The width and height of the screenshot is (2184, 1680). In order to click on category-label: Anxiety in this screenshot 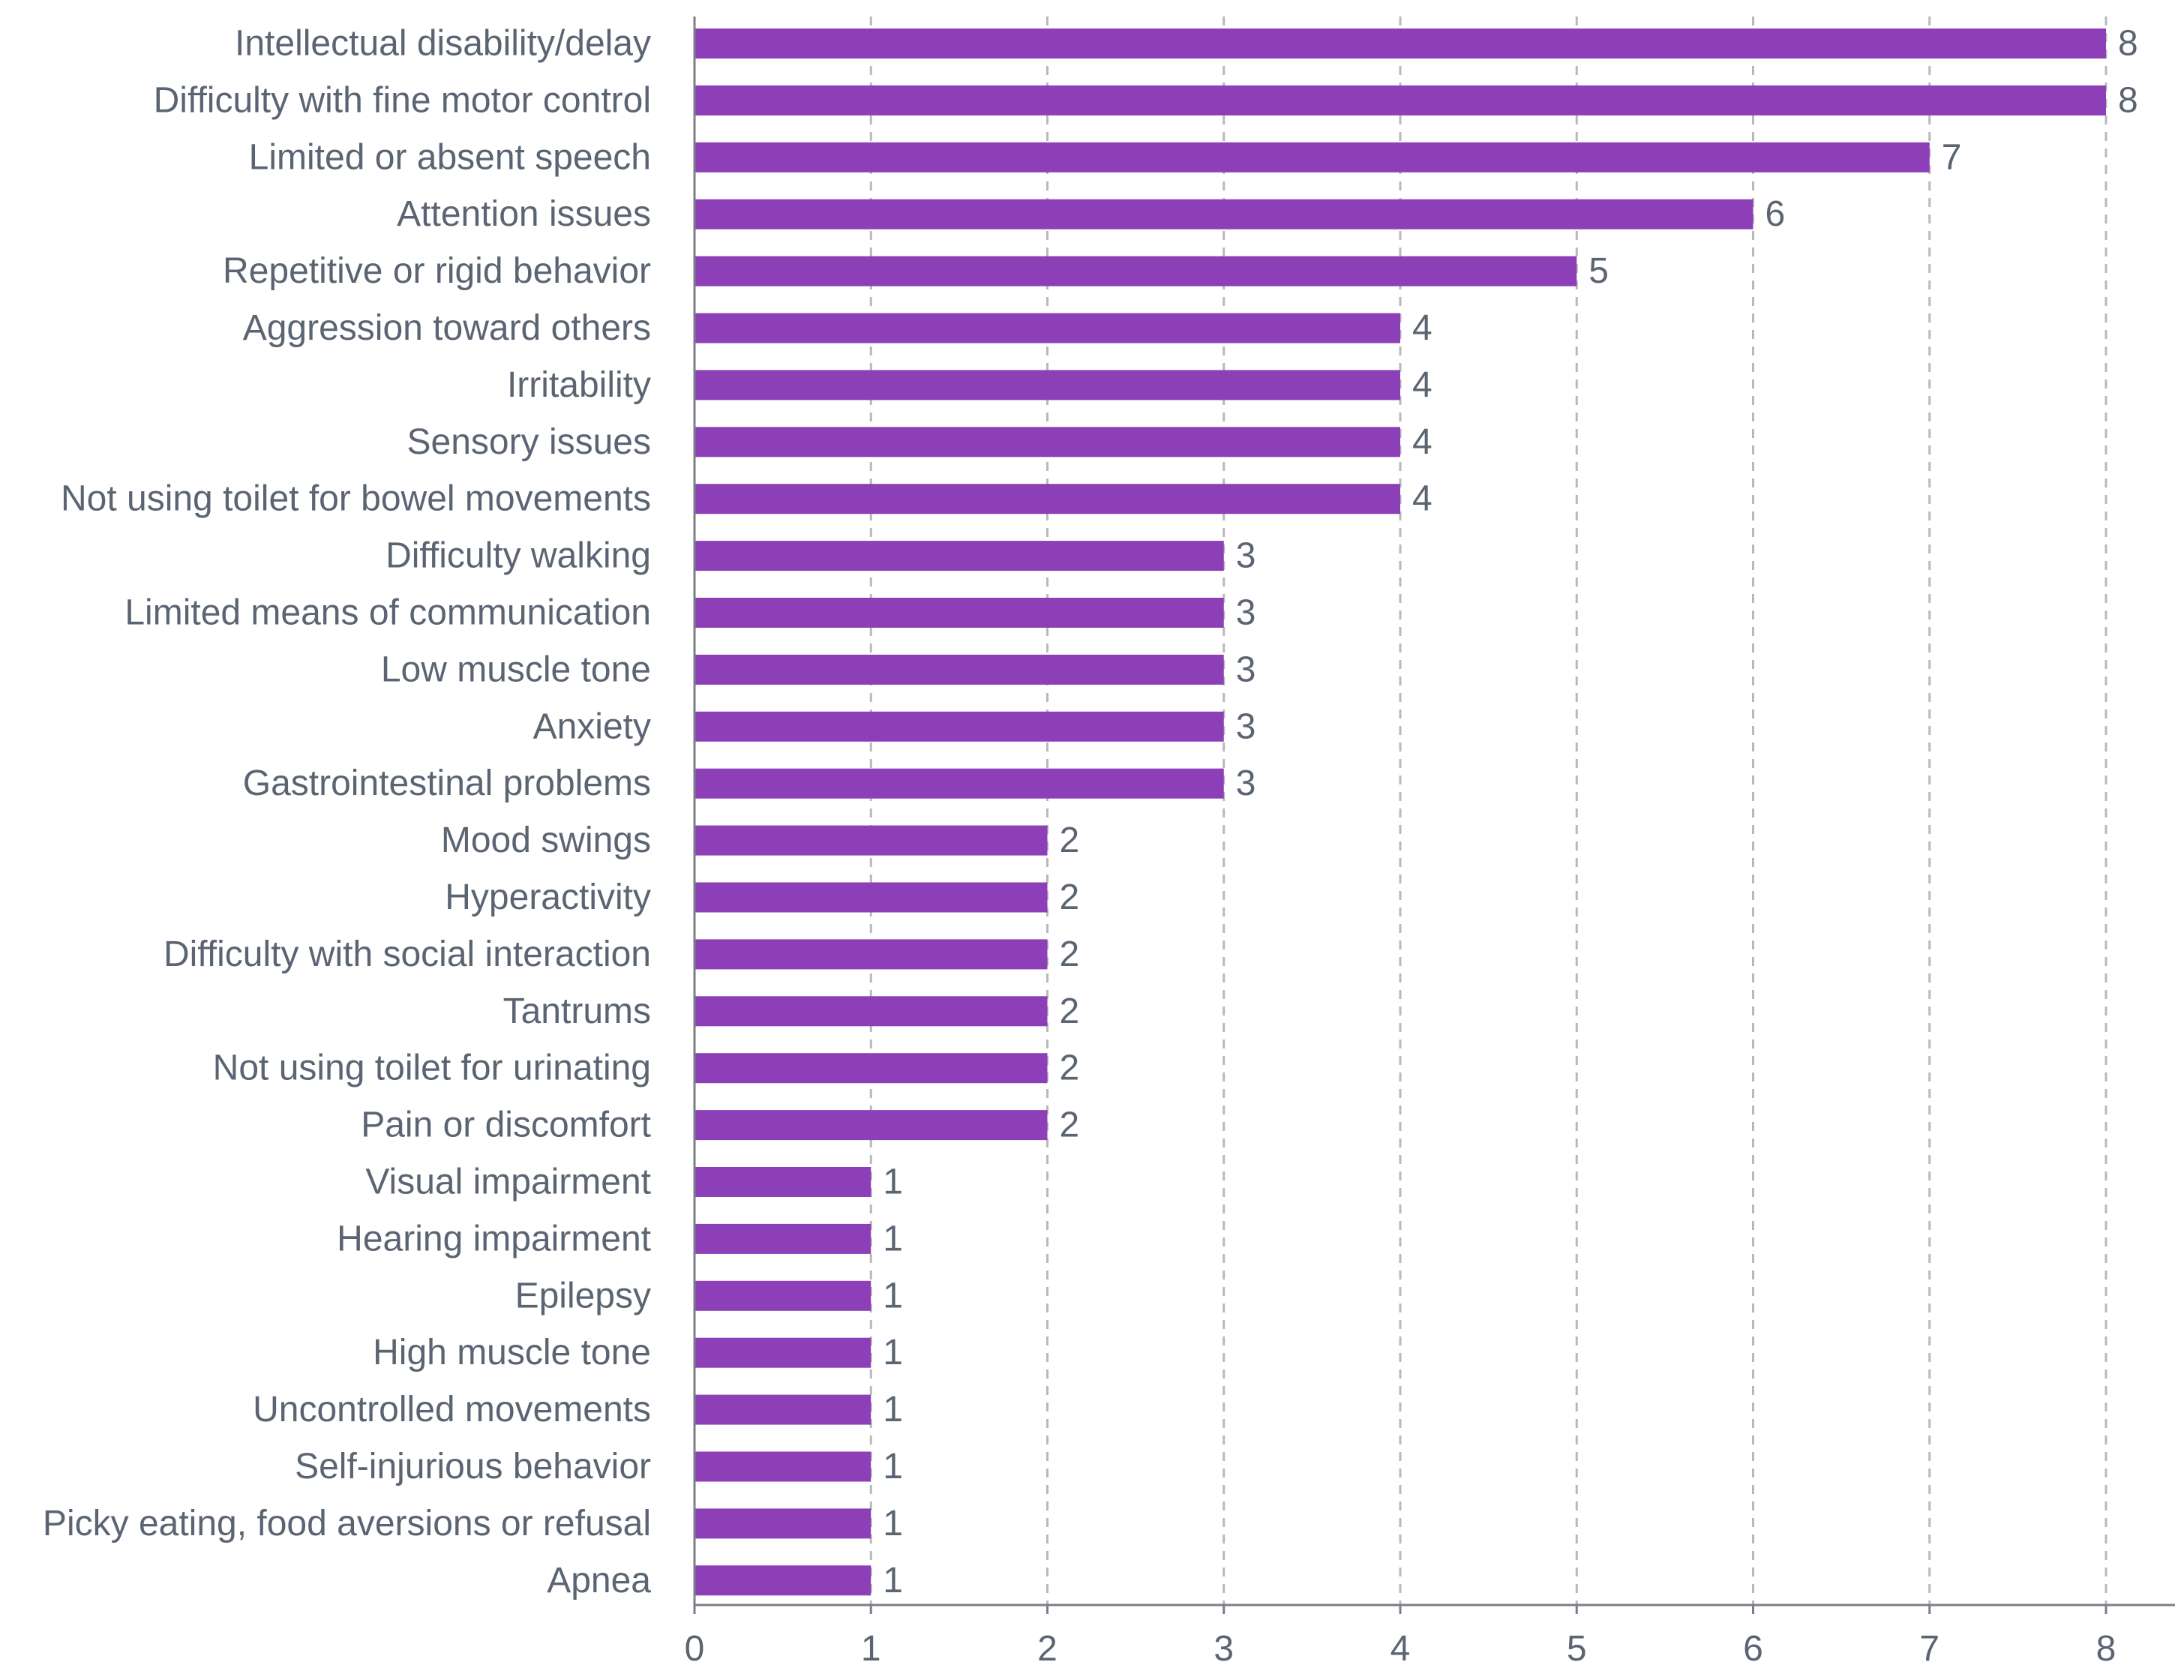, I will do `click(592, 726)`.